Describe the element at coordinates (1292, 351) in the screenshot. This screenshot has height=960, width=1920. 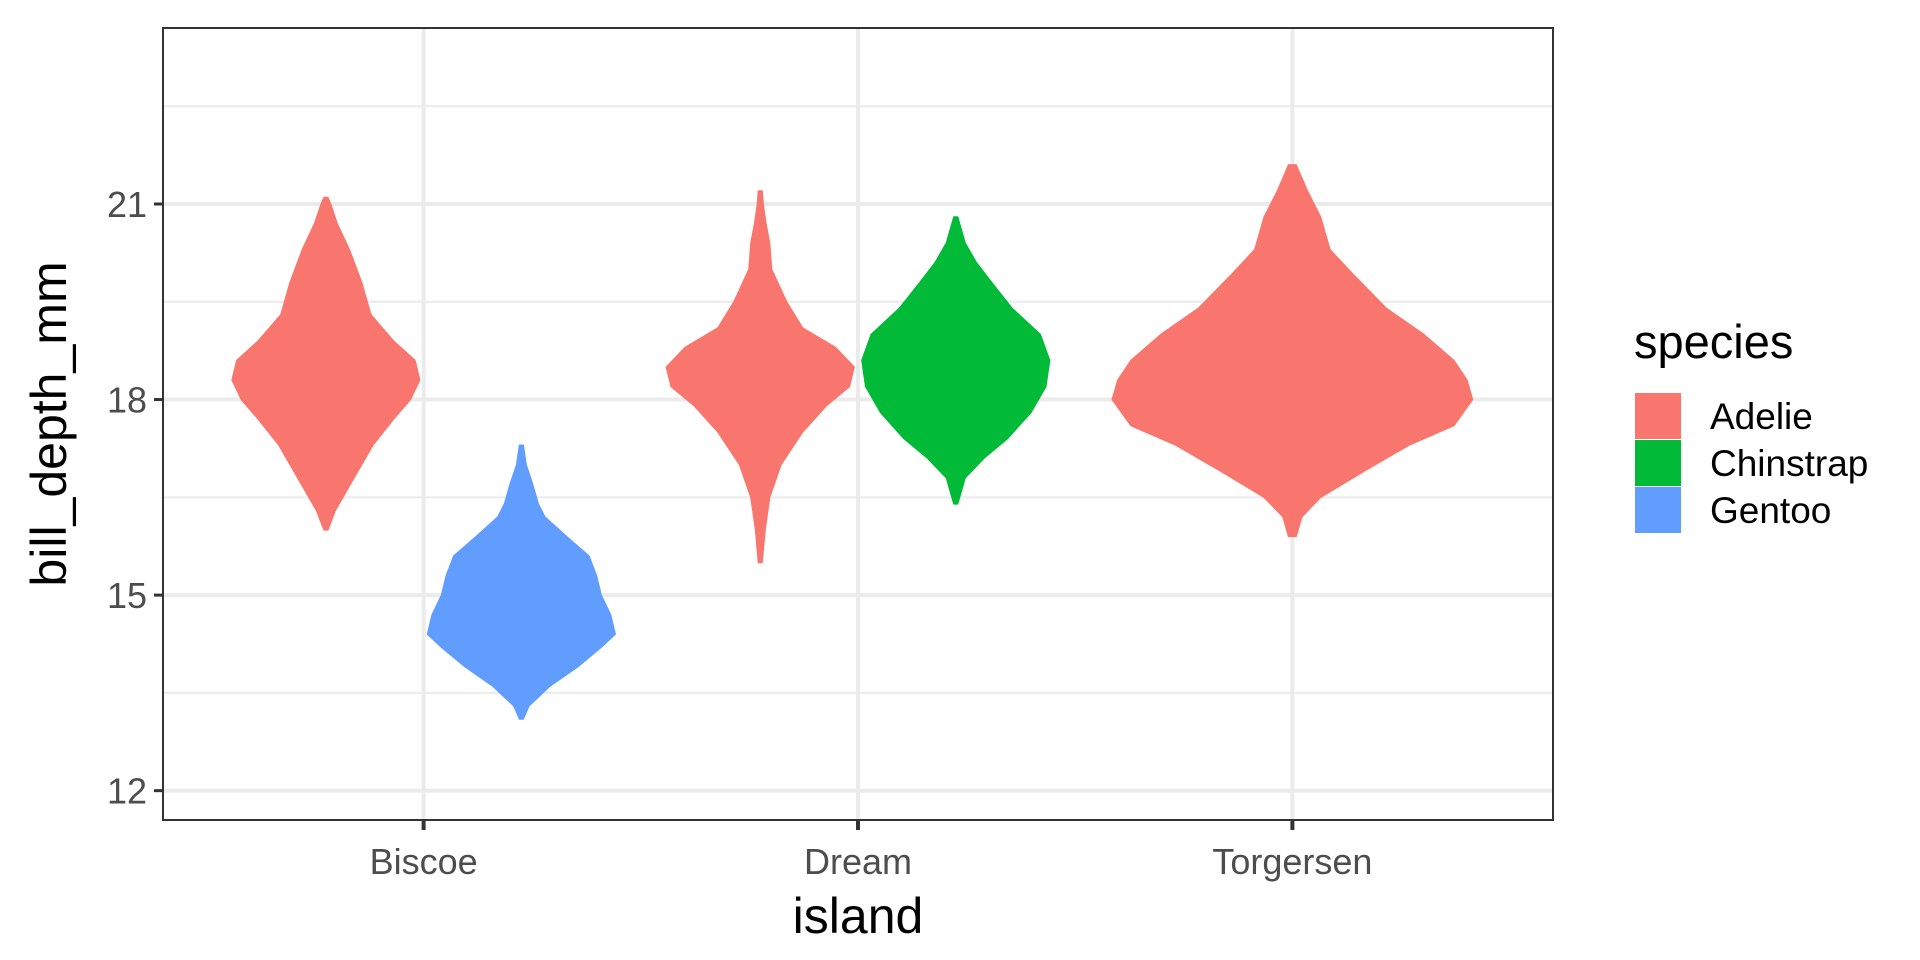
I see `violin-torgersen-adelie` at that location.